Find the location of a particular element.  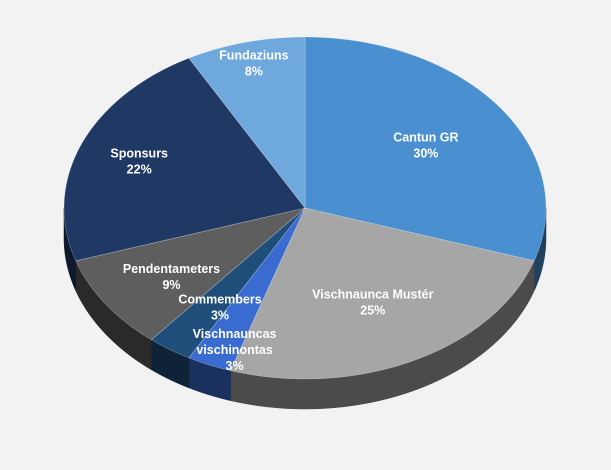

slice-label-pendentameters: Pendentameters 9% is located at coordinates (171, 277).